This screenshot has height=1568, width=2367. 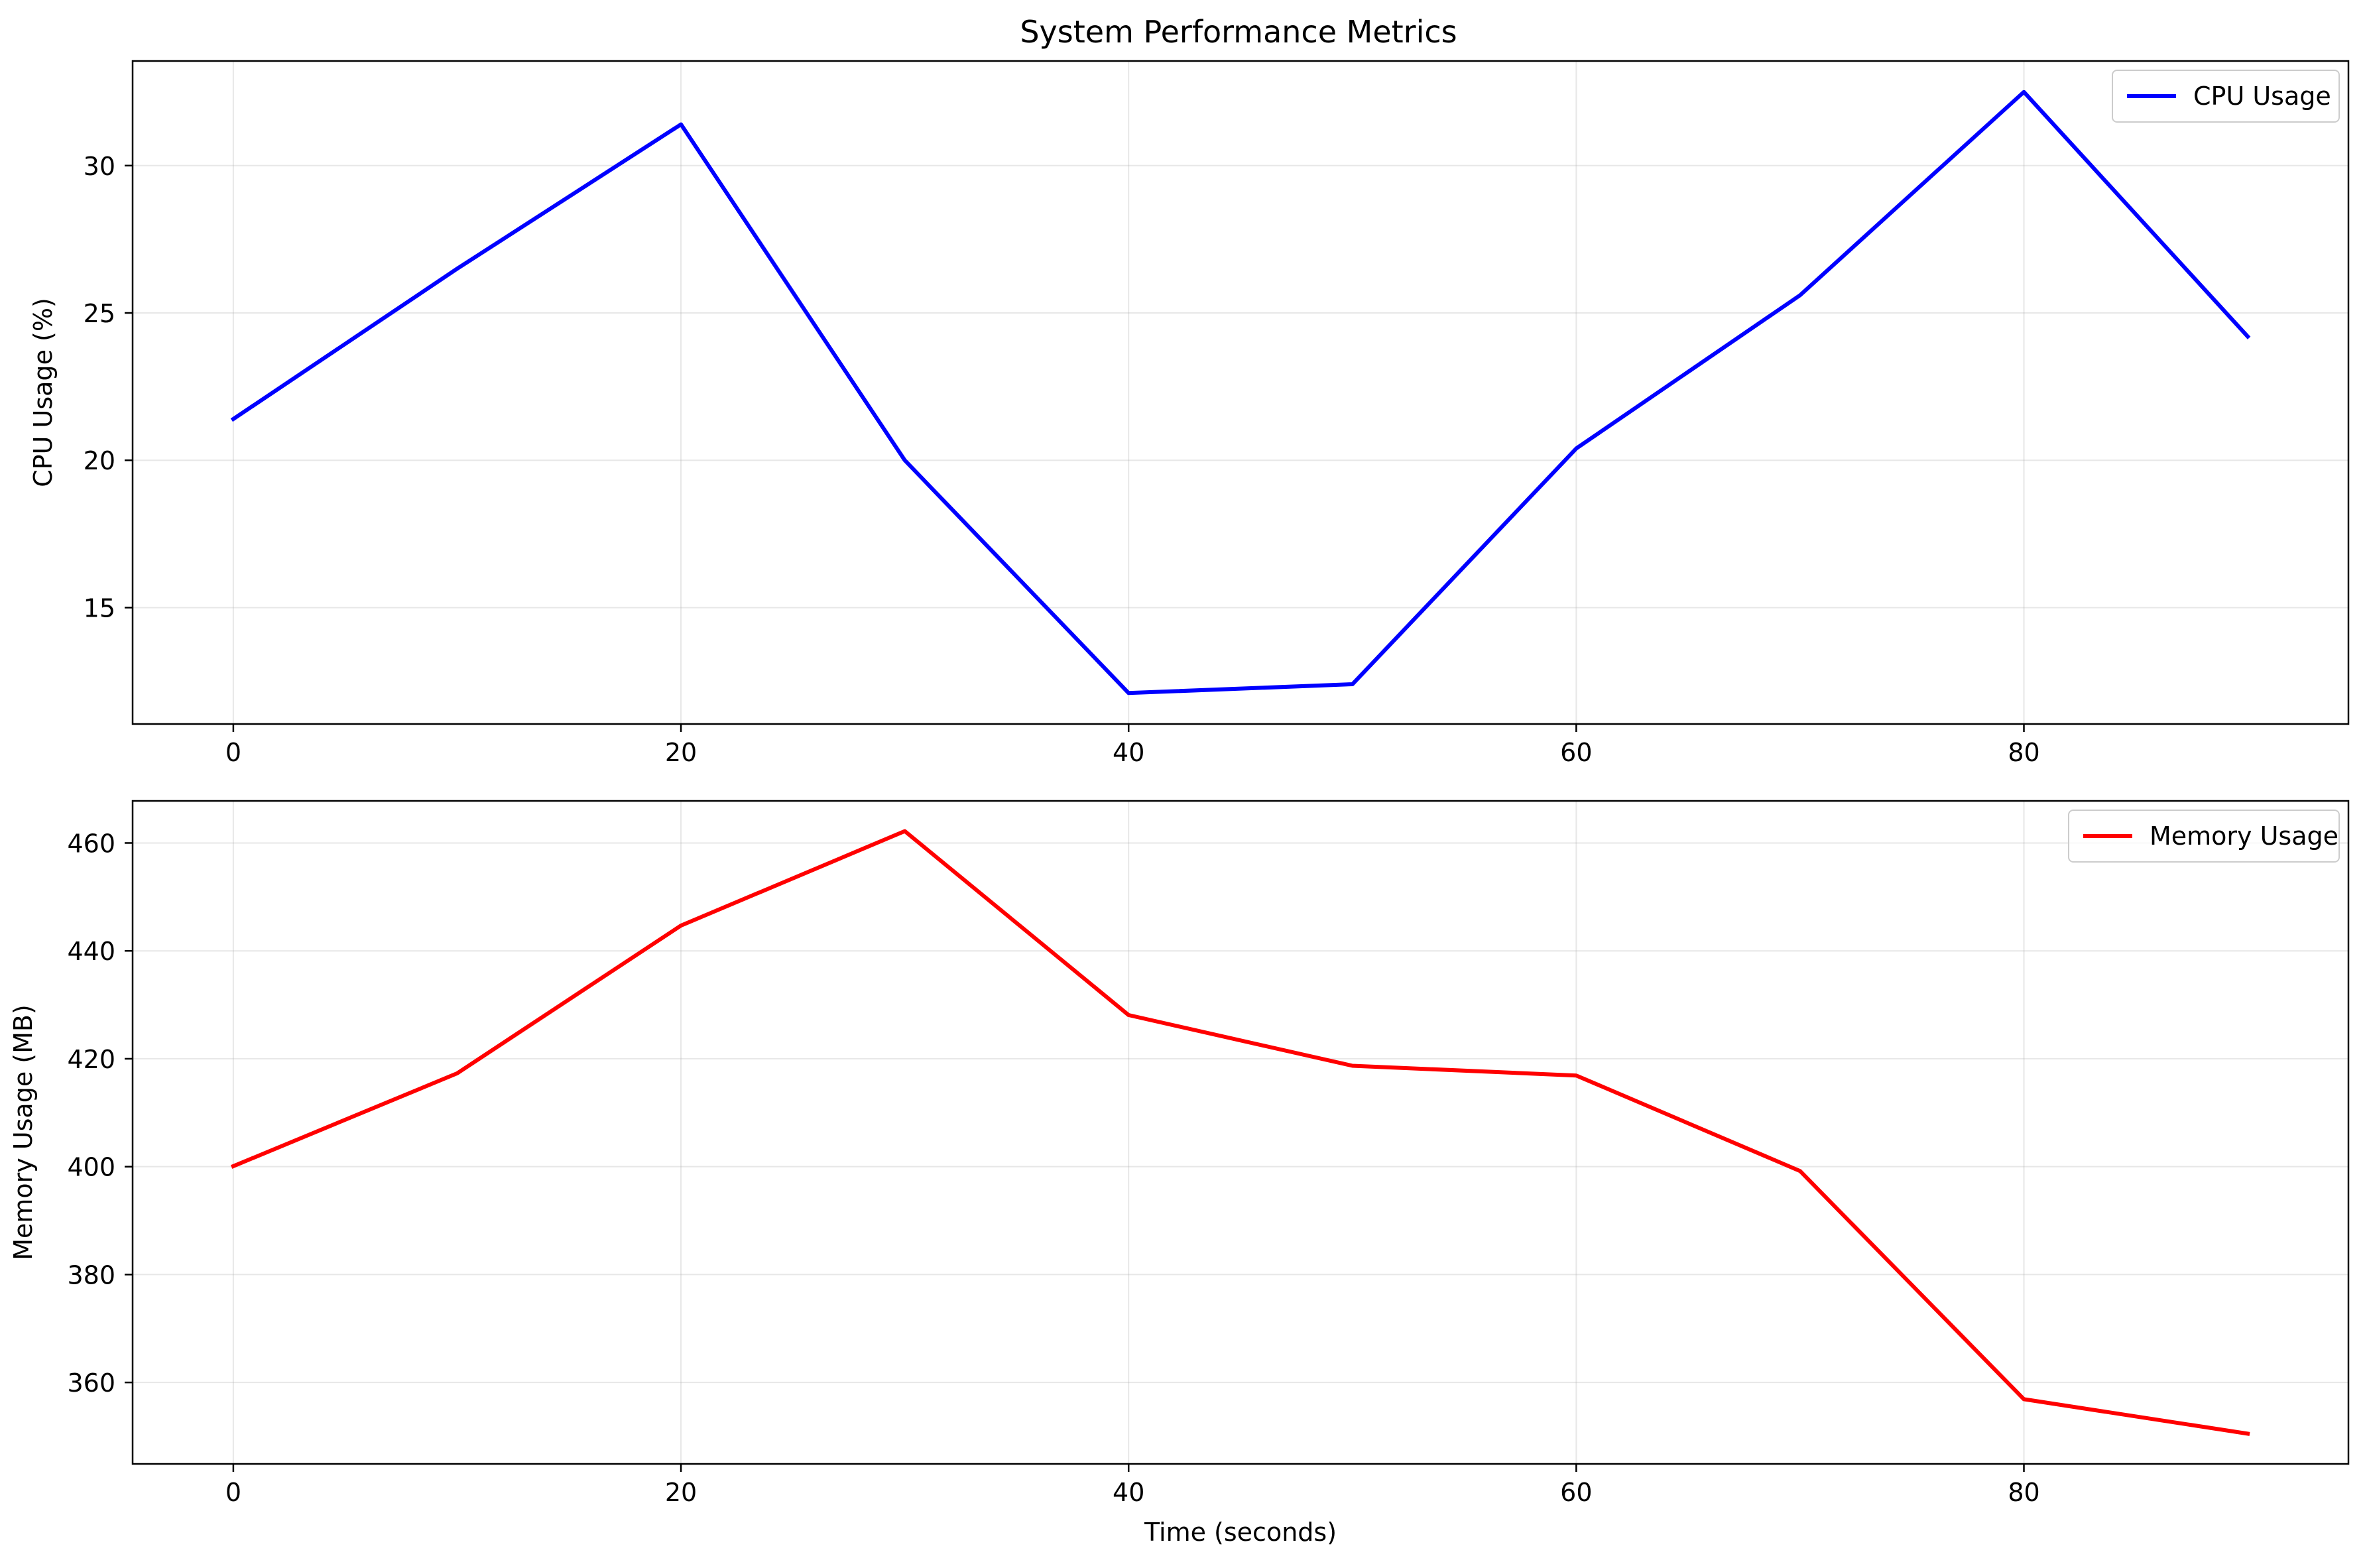 What do you see at coordinates (1576, 752) in the screenshot?
I see `cpu-x-tick-label: 60` at bounding box center [1576, 752].